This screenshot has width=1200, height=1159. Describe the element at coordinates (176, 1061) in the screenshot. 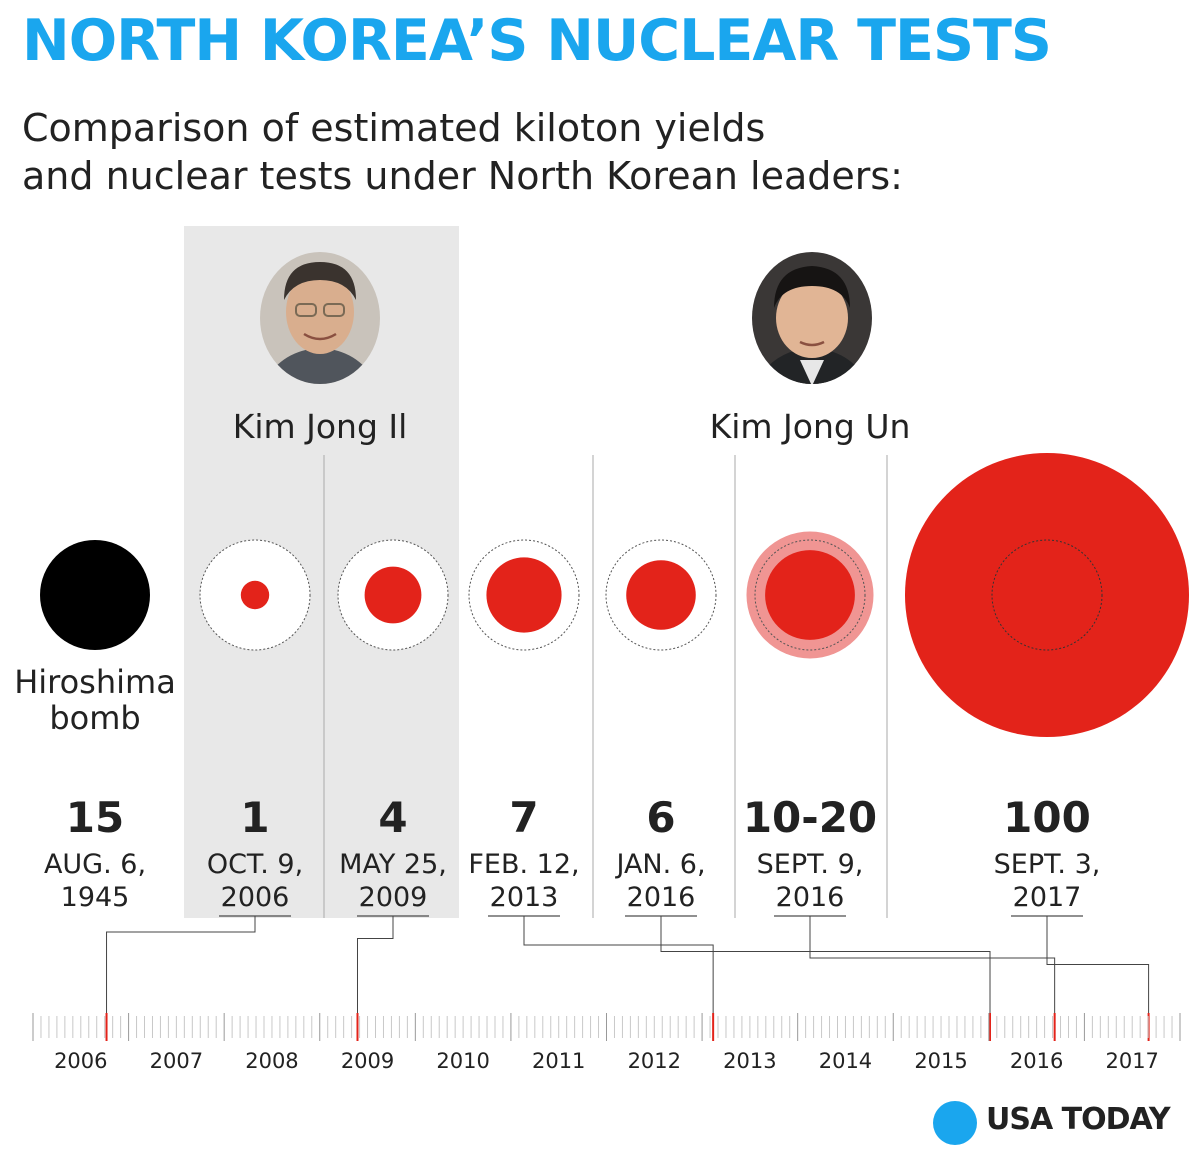

I see `timeline-year-label: 2007` at that location.